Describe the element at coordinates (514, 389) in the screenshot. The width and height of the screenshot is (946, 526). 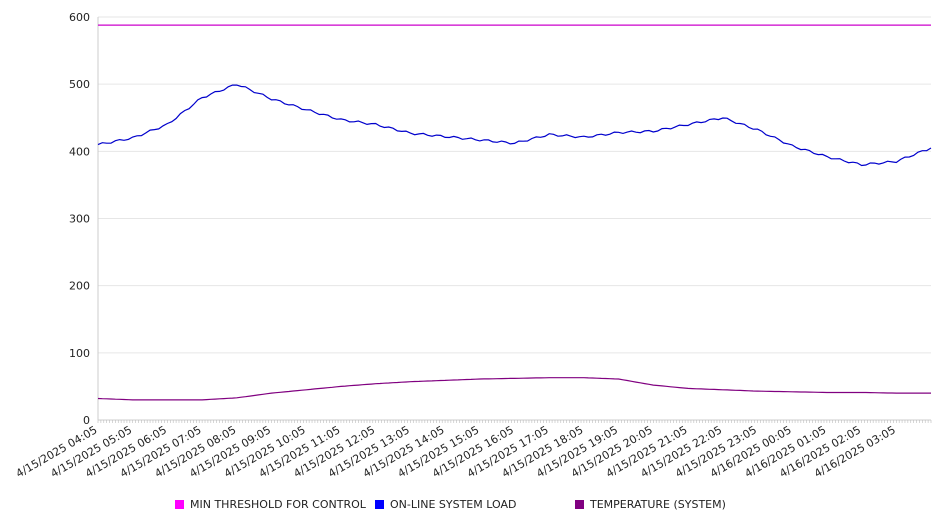
I see `series-line-temperature` at that location.